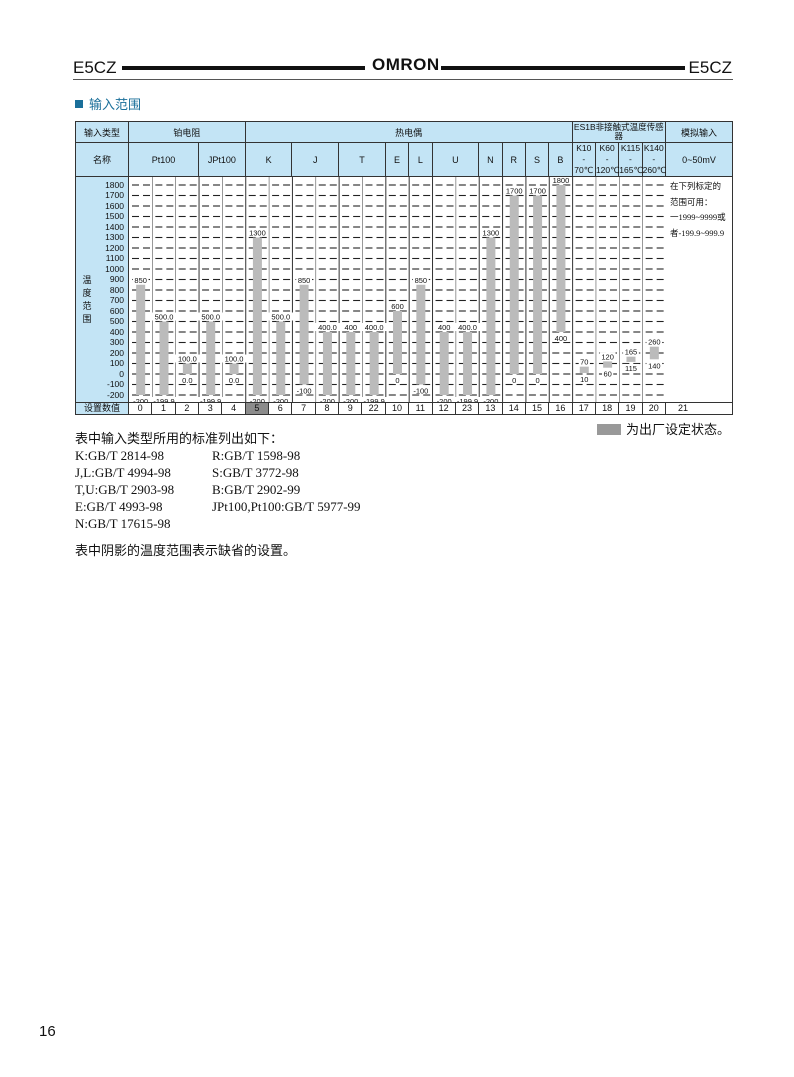 The width and height of the screenshot is (794, 1077). I want to click on notes-row: K:GB/T 2814-98 R:GB/T 1598-98, so click(188, 455).